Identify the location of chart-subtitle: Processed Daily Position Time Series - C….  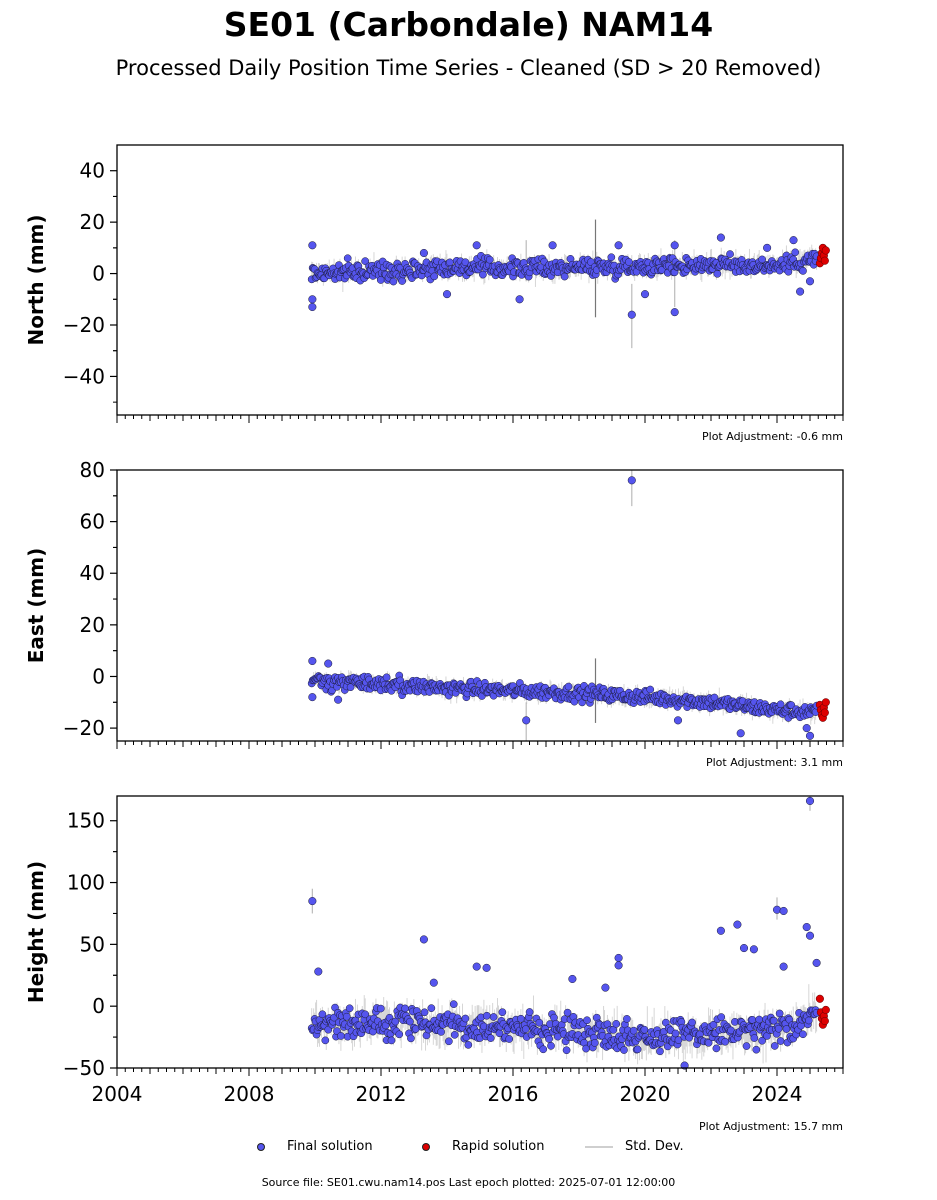
(468, 68).